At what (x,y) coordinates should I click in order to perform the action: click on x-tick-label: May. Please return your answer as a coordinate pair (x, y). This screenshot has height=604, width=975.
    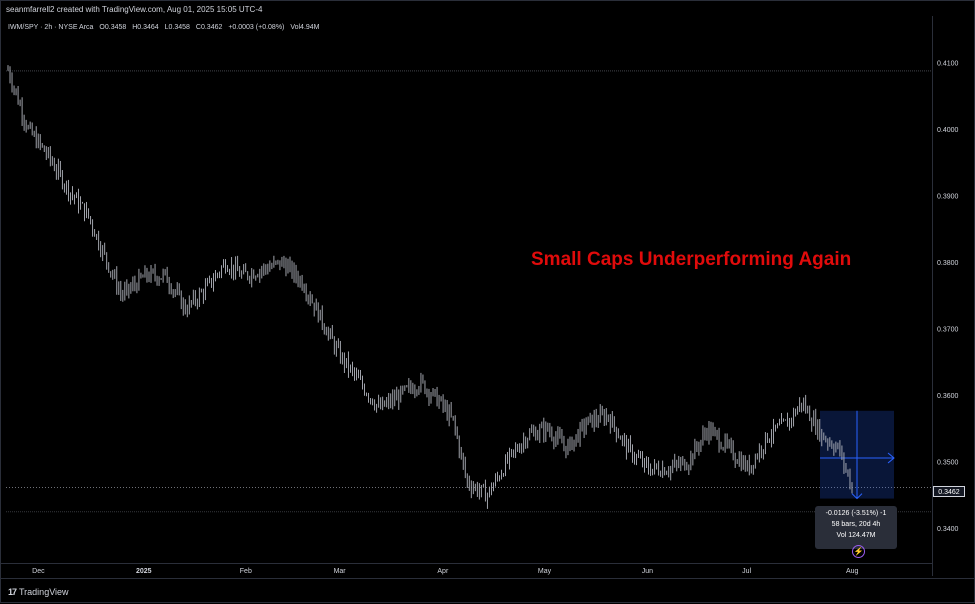
    Looking at the image, I should click on (545, 571).